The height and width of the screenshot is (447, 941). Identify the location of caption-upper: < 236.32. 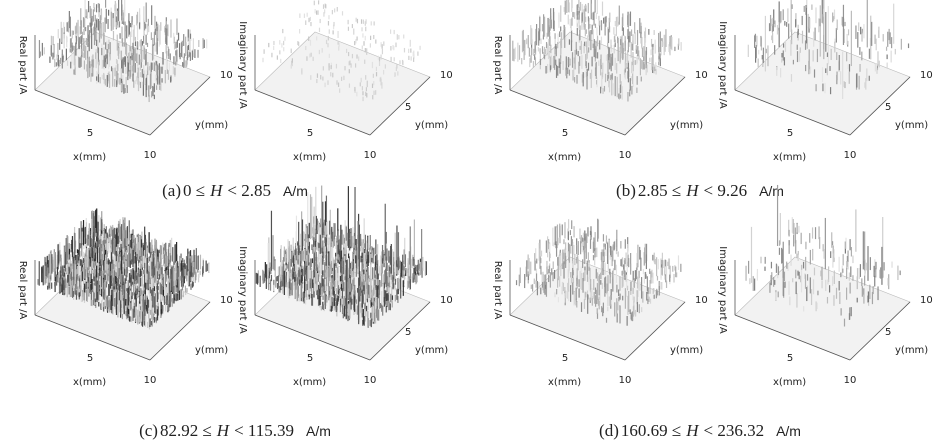
(733, 430).